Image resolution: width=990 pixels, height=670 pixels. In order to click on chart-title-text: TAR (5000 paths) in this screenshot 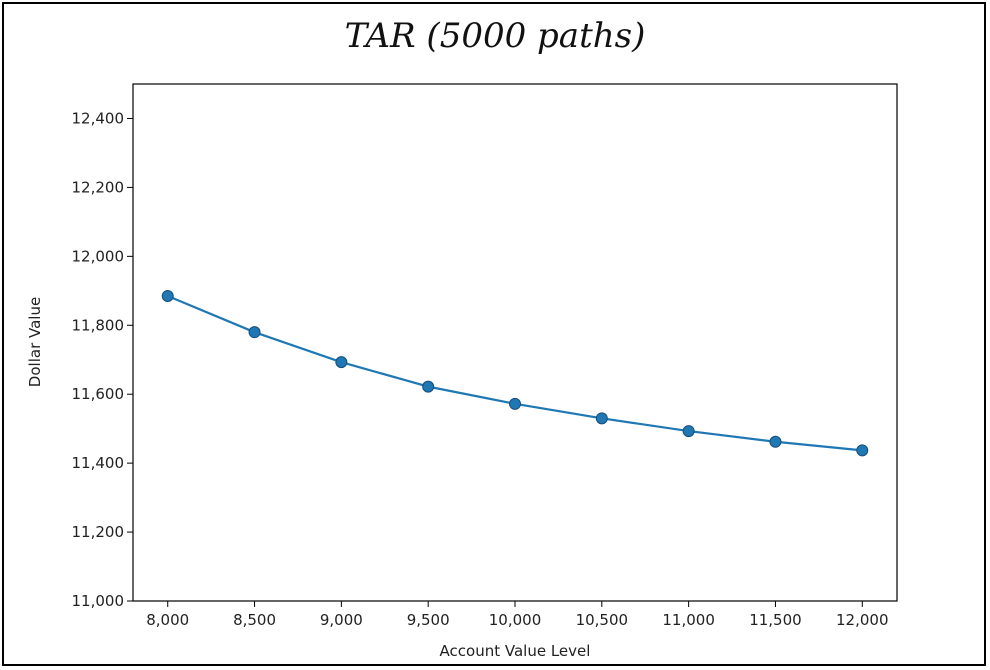, I will do `click(495, 36)`.